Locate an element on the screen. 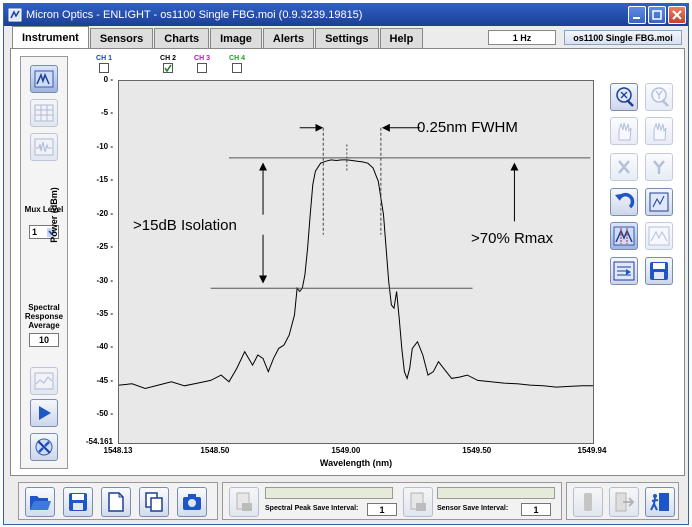  left-toolbar: Mux Level 1 Spectral Response Average 10 is located at coordinates (44, 262).